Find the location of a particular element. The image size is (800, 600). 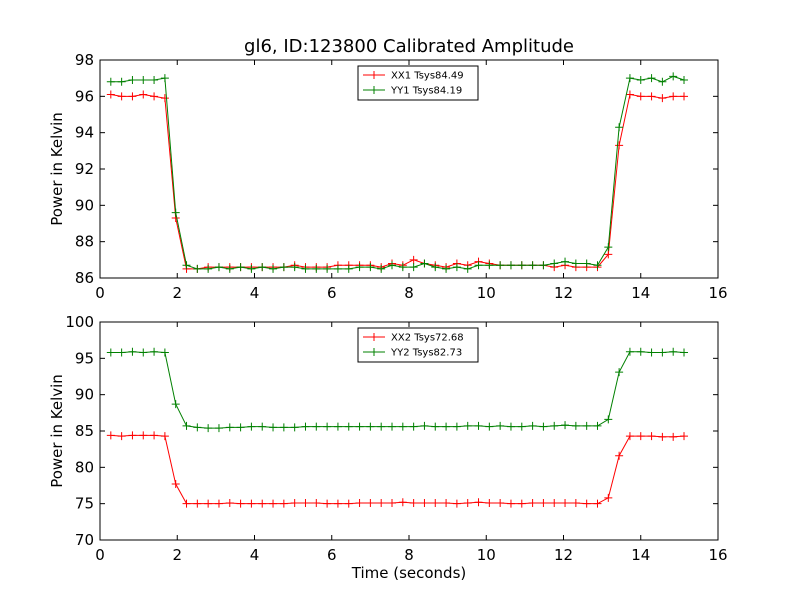

legend-label: XX1 Tsys84.49 is located at coordinates (427, 76).